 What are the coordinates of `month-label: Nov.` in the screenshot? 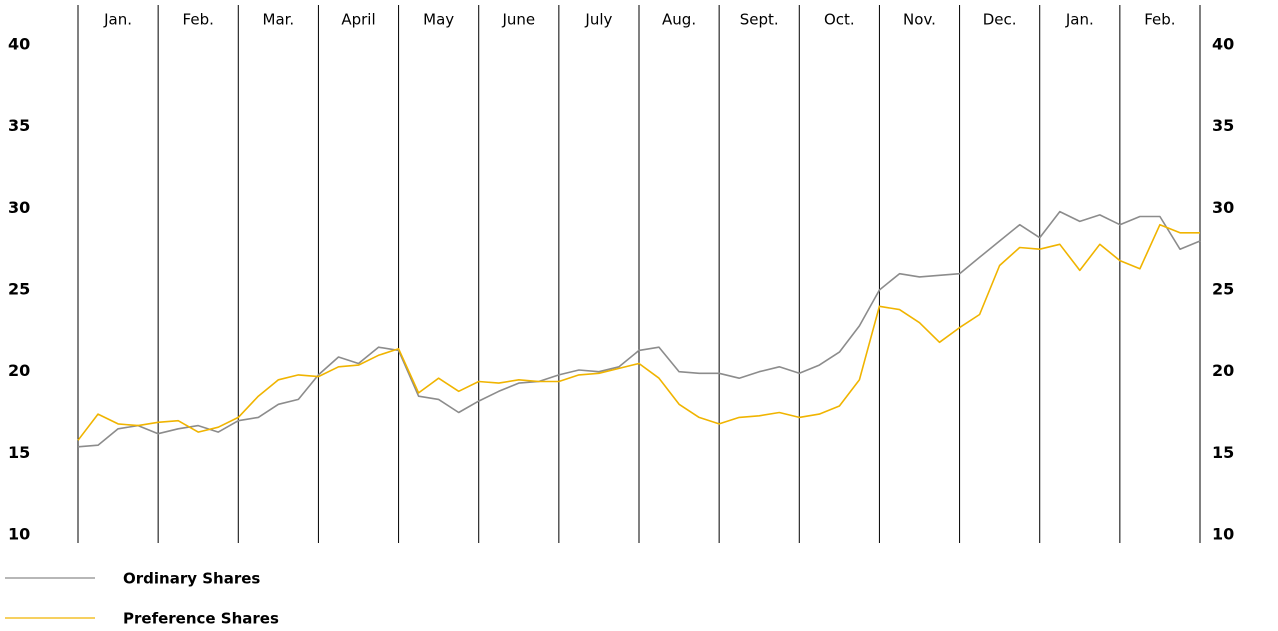 It's located at (919, 20).